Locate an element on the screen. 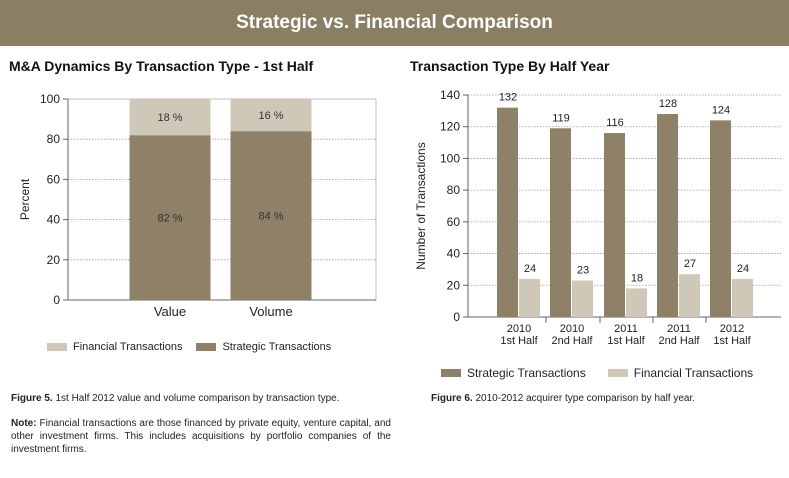 This screenshot has height=478, width=789. chart1-y-axis-label: Percent is located at coordinates (25, 199).